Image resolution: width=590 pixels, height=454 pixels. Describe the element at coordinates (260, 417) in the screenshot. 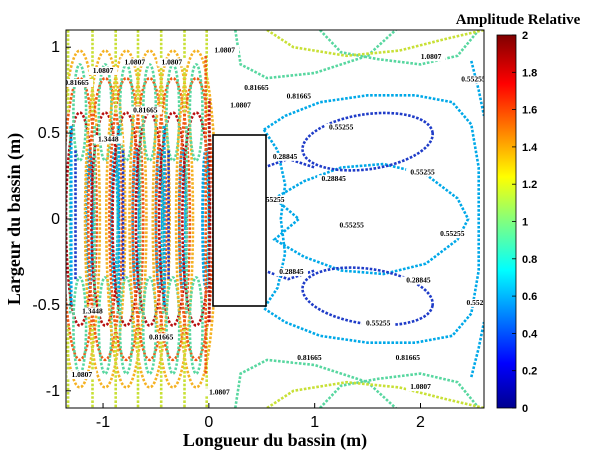

I see `x-axis-ticks: -1 0 1 2` at that location.